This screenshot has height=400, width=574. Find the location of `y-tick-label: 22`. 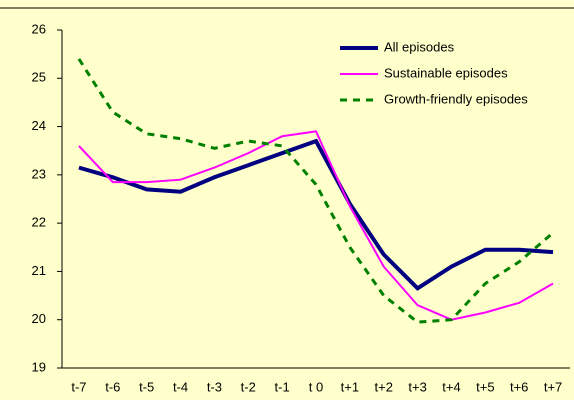

y-tick-label: 22 is located at coordinates (39, 222).